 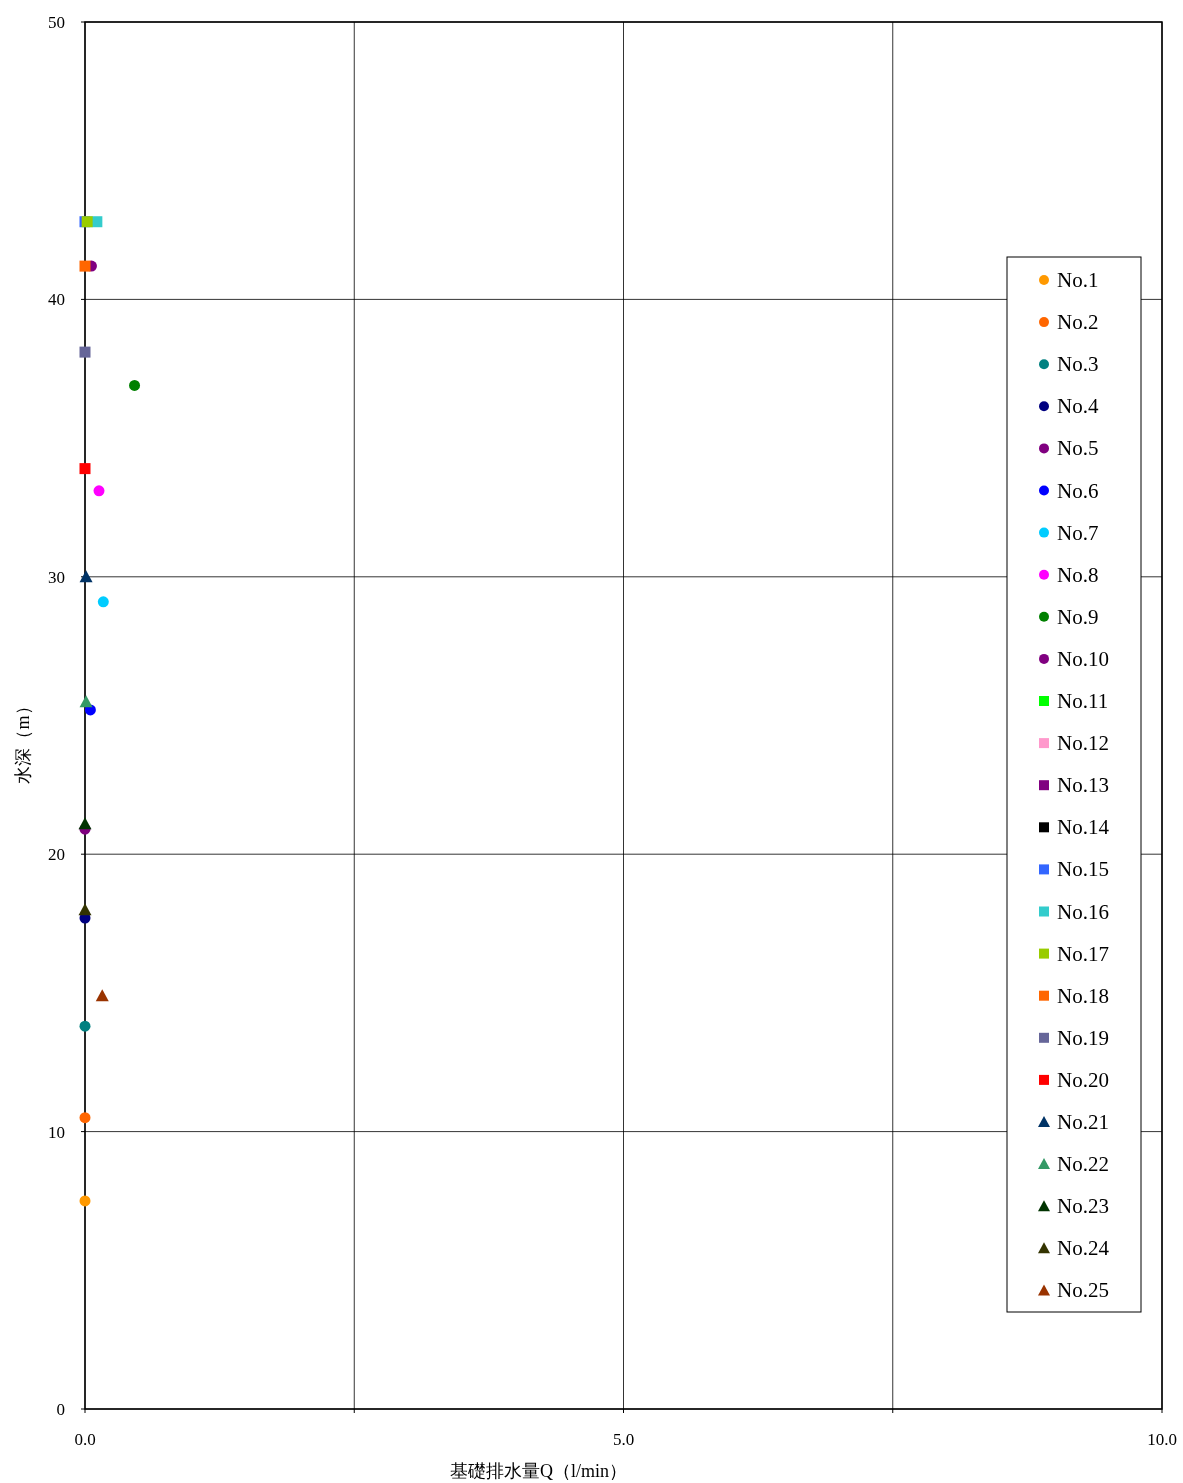 I want to click on x-tick-label: 10.0, so click(x=1162, y=1439).